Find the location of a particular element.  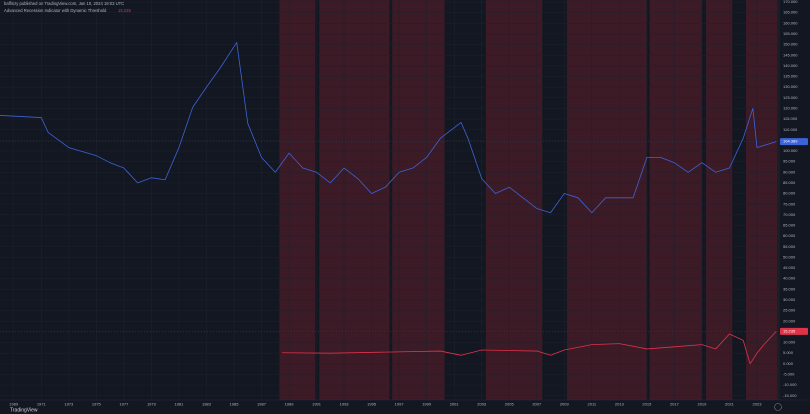

last-value-label: 104.389 is located at coordinates (790, 141).